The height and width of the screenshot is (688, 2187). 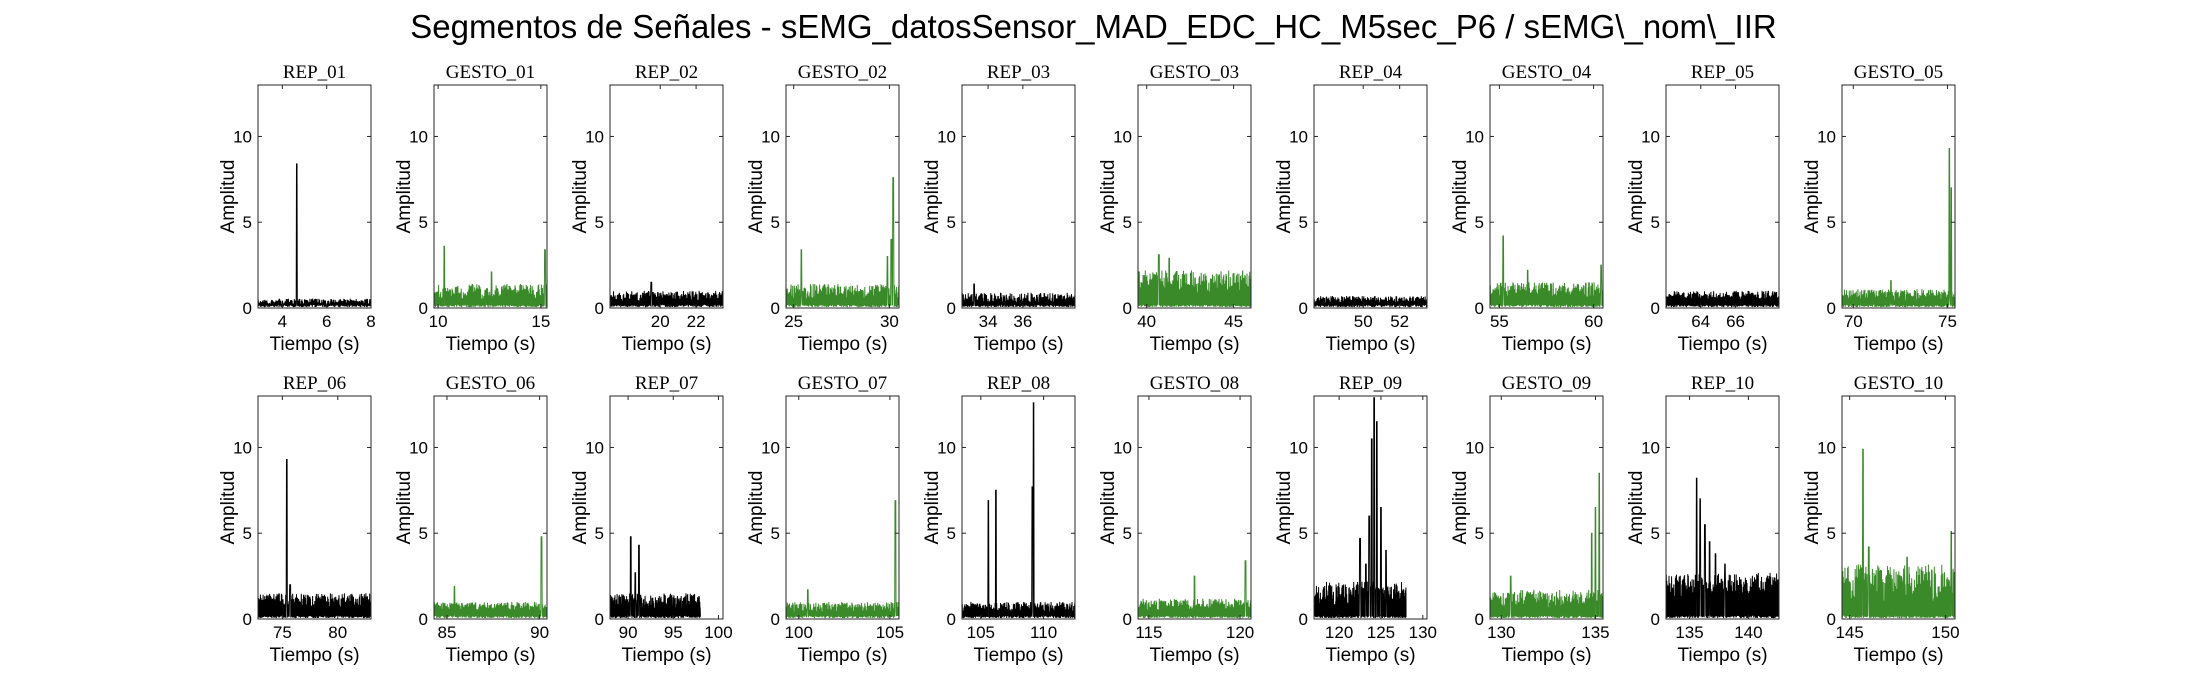 I want to click on subplot-title: REP_01, so click(x=314, y=72).